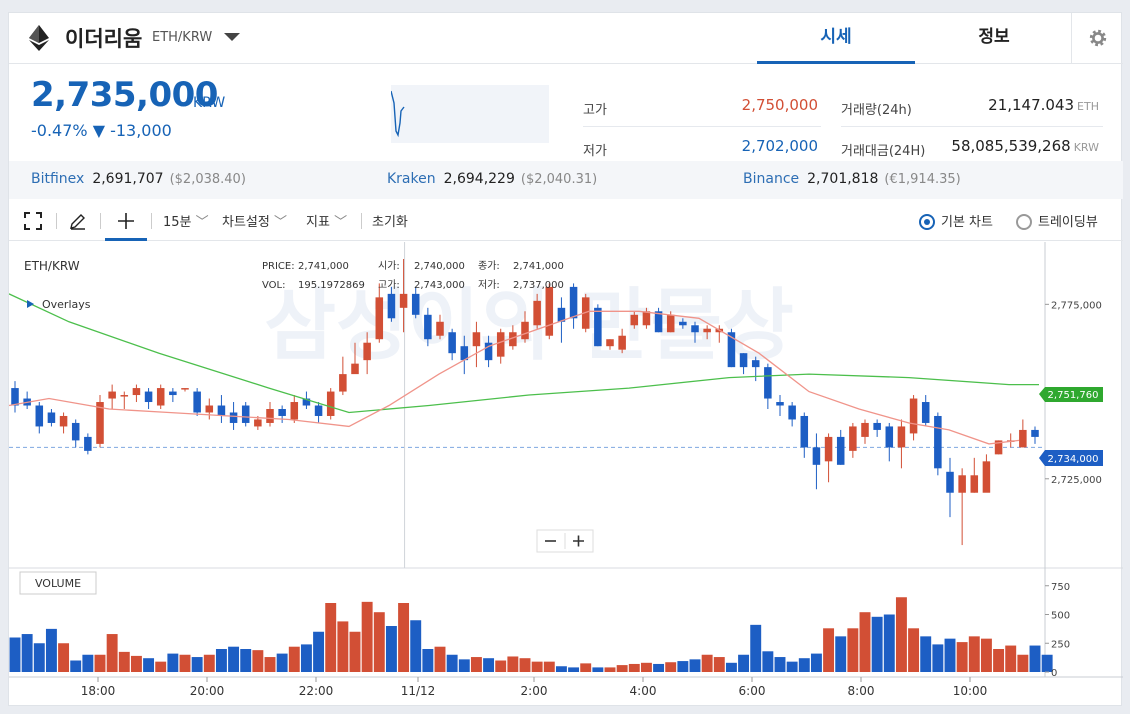 This screenshot has width=1130, height=714. Describe the element at coordinates (956, 220) in the screenshot. I see `radio-basic-chart: 기본 차트` at that location.